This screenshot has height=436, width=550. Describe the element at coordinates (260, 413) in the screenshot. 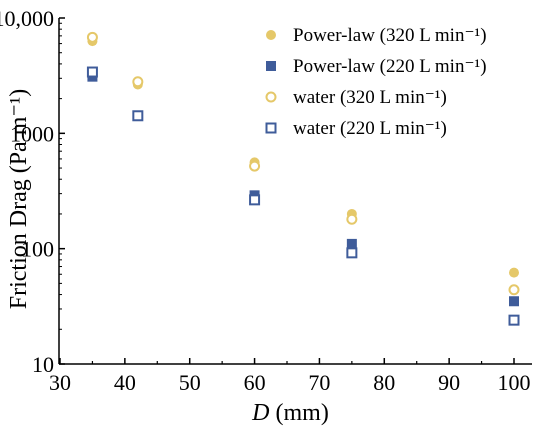

I see `x-axis-variable: D` at that location.